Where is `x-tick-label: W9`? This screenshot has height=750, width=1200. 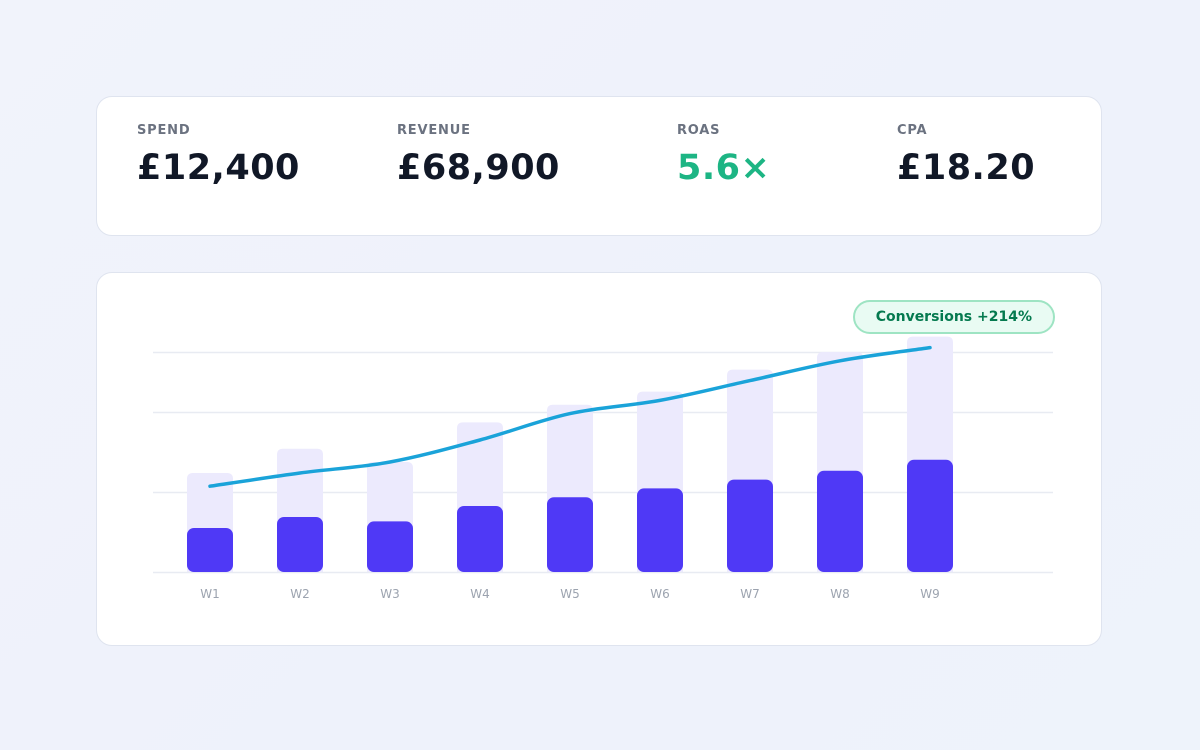 x-tick-label: W9 is located at coordinates (930, 594).